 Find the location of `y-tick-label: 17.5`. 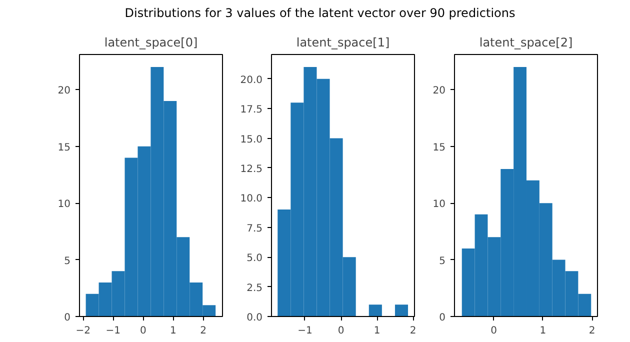

y-tick-label: 17.5 is located at coordinates (251, 110).